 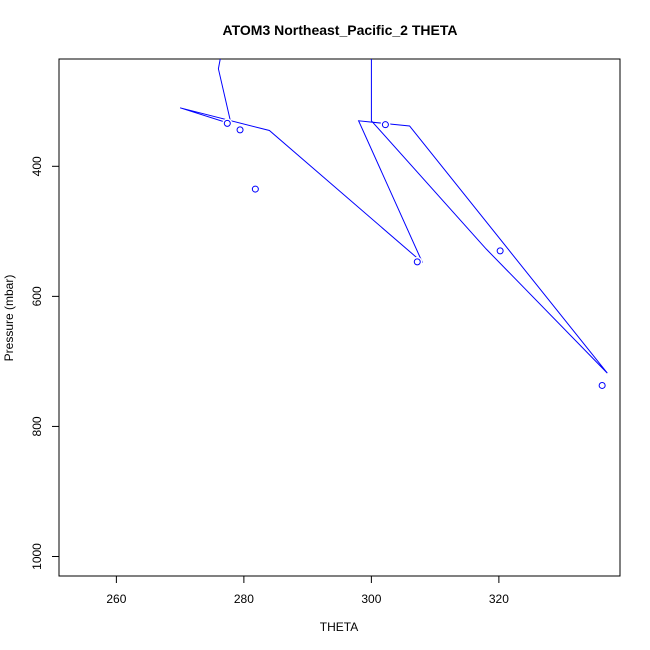 I want to click on x-tick-label: 320, so click(x=499, y=599).